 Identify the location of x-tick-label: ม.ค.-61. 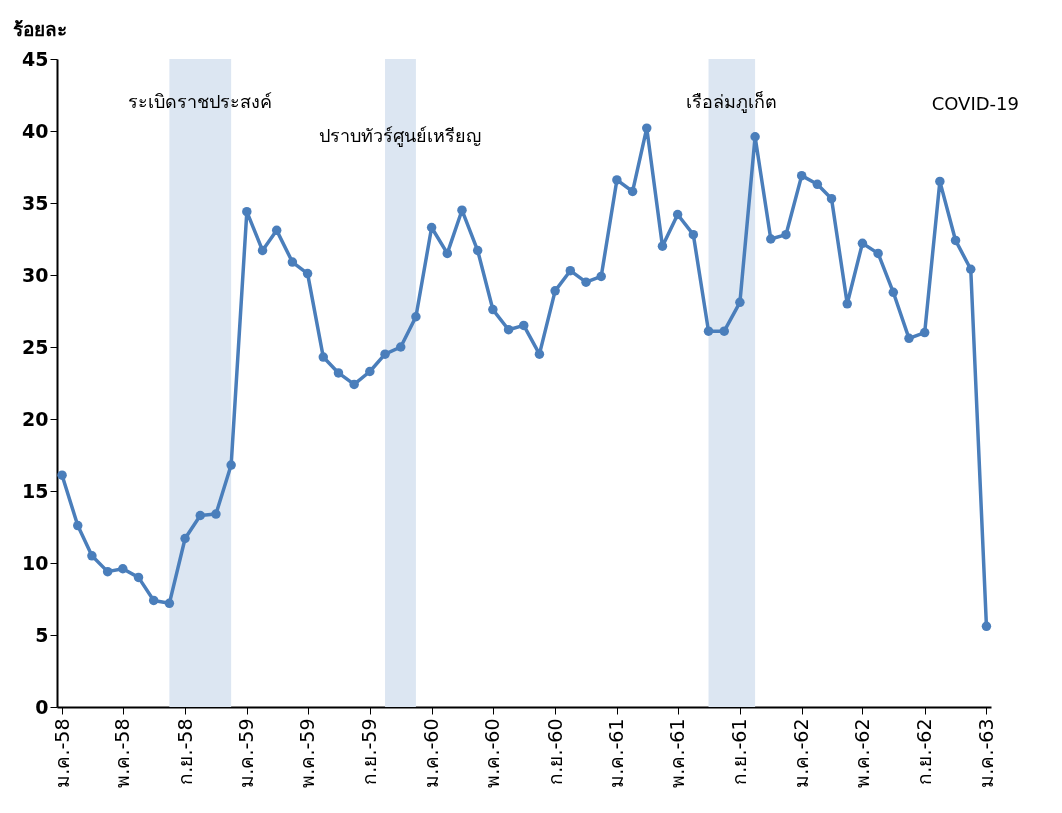
(616, 753).